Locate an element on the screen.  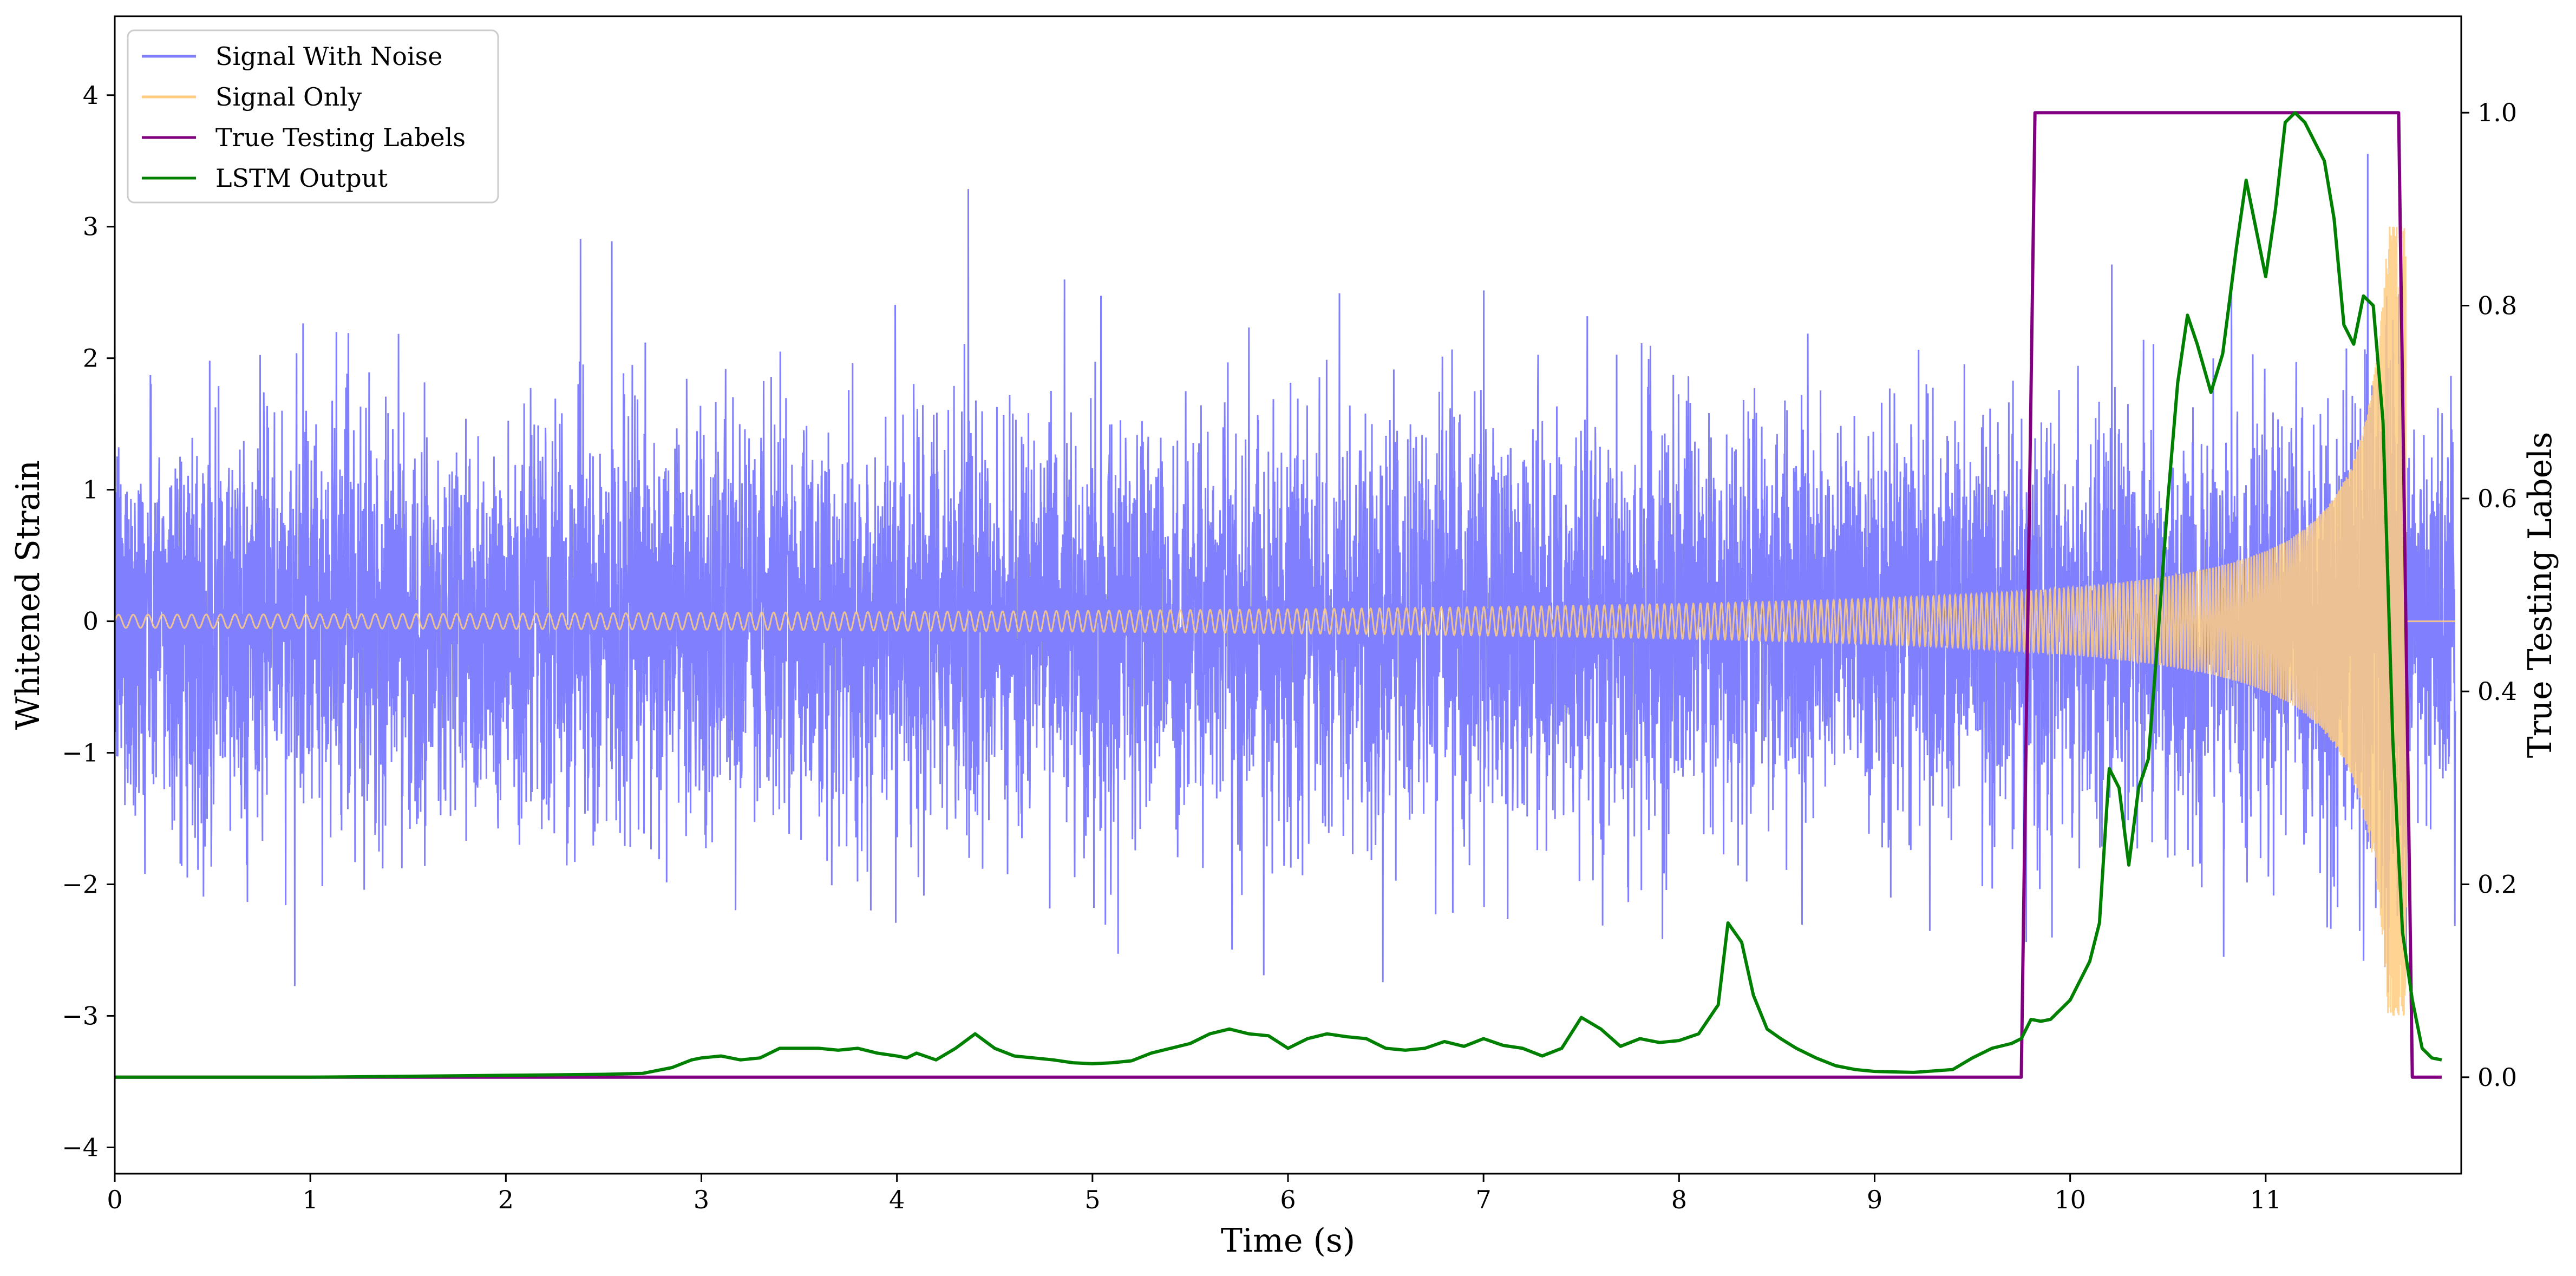
legend-label-signal-only: Signal Only is located at coordinates (288, 97).